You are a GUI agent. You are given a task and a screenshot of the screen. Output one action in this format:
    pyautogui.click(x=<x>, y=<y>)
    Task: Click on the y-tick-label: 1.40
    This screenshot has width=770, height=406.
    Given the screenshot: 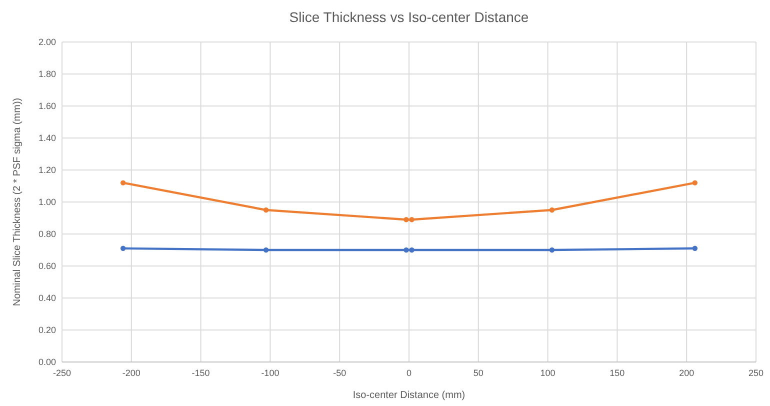 What is the action you would take?
    pyautogui.click(x=47, y=138)
    